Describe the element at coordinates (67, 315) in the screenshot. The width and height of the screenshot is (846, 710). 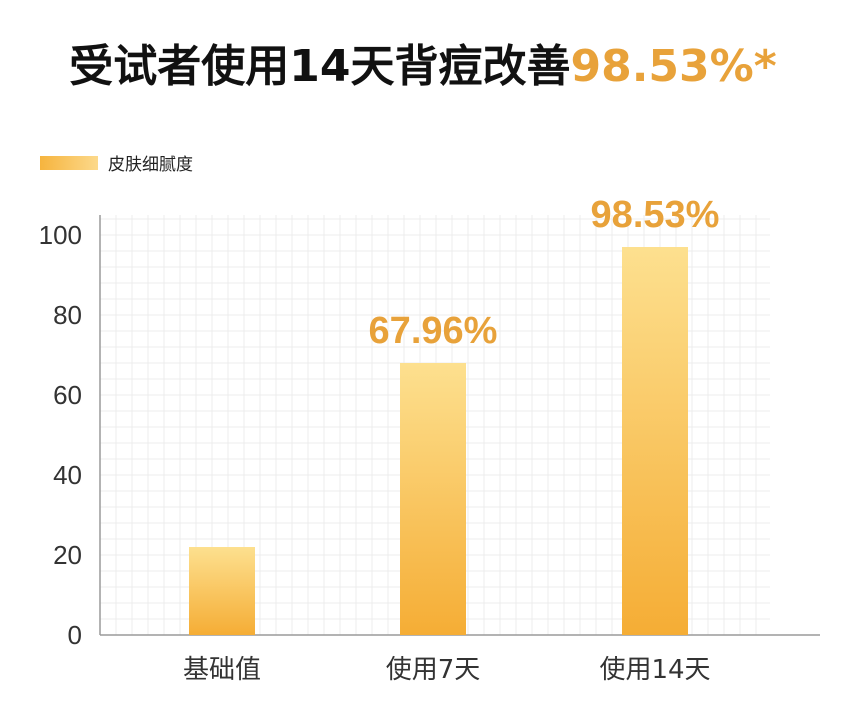
I see `y-tick-label: 80` at that location.